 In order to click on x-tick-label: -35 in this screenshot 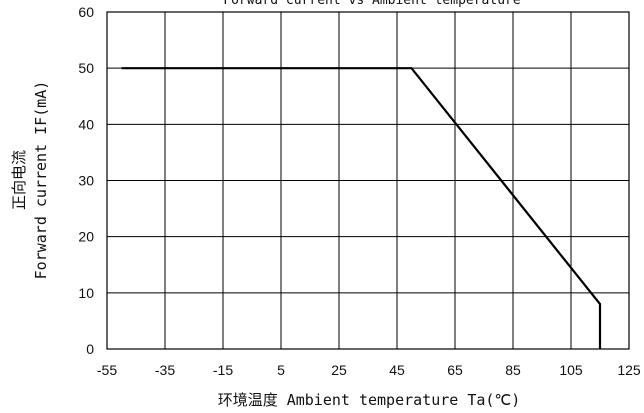, I will do `click(165, 370)`.